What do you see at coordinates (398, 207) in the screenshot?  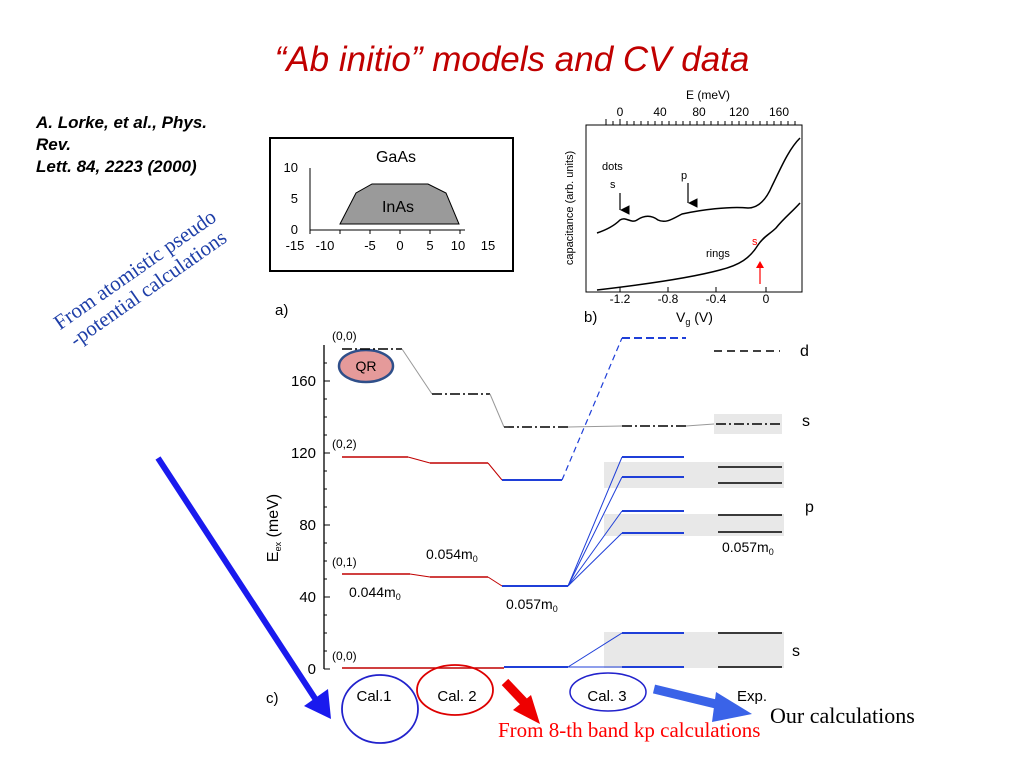 I see `inas-label: InAs` at bounding box center [398, 207].